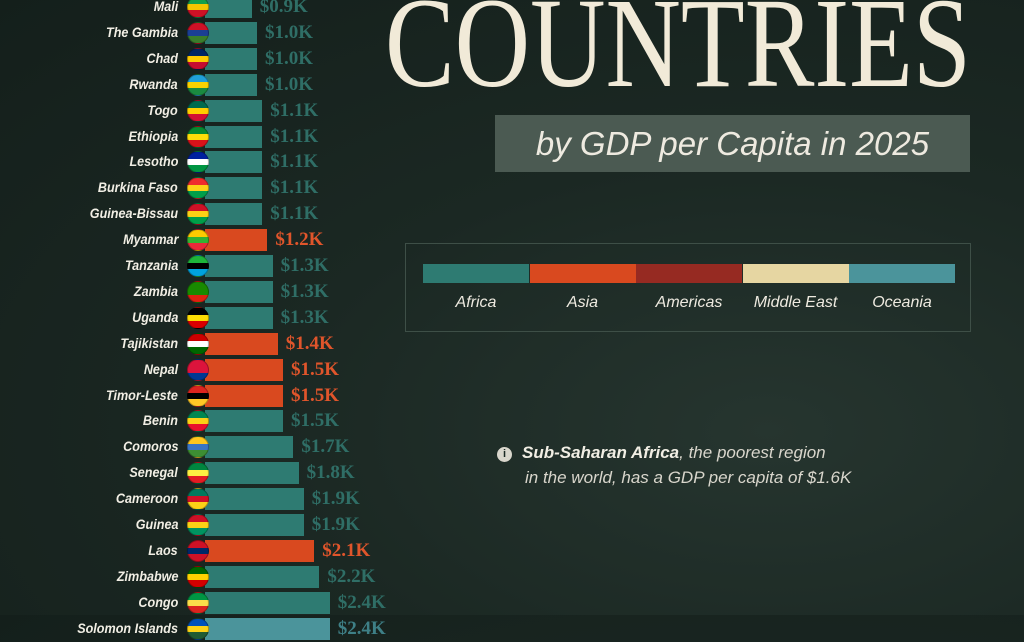  I want to click on country-label: Mali, so click(165, 7).